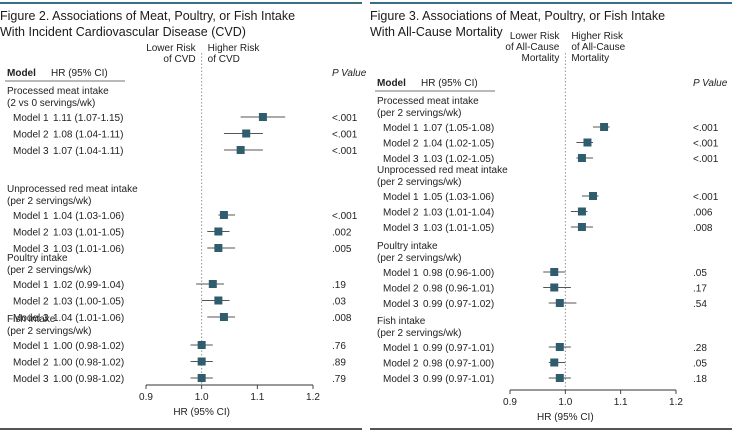 The height and width of the screenshot is (434, 732). What do you see at coordinates (88, 151) in the screenshot?
I see `row-hr-ci-text: 1.07 (1.04-1.11)` at bounding box center [88, 151].